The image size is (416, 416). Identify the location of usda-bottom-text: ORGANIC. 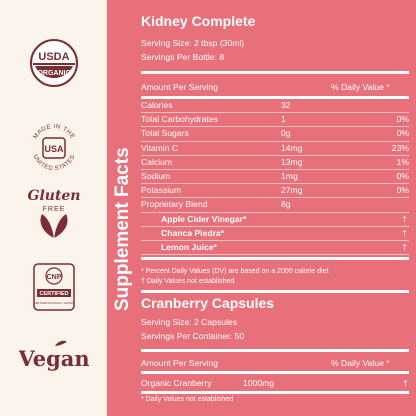
(53, 73).